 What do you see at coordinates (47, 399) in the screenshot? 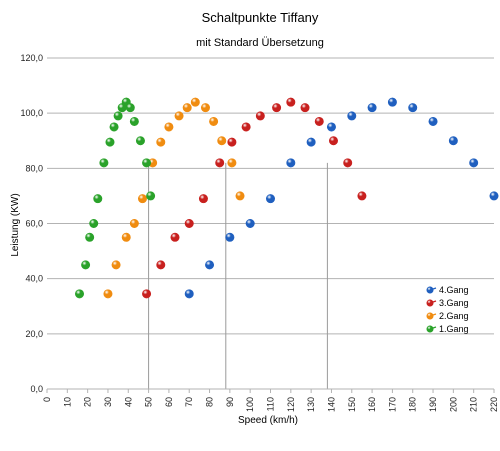
I see `x-tick-label: 0` at bounding box center [47, 399].